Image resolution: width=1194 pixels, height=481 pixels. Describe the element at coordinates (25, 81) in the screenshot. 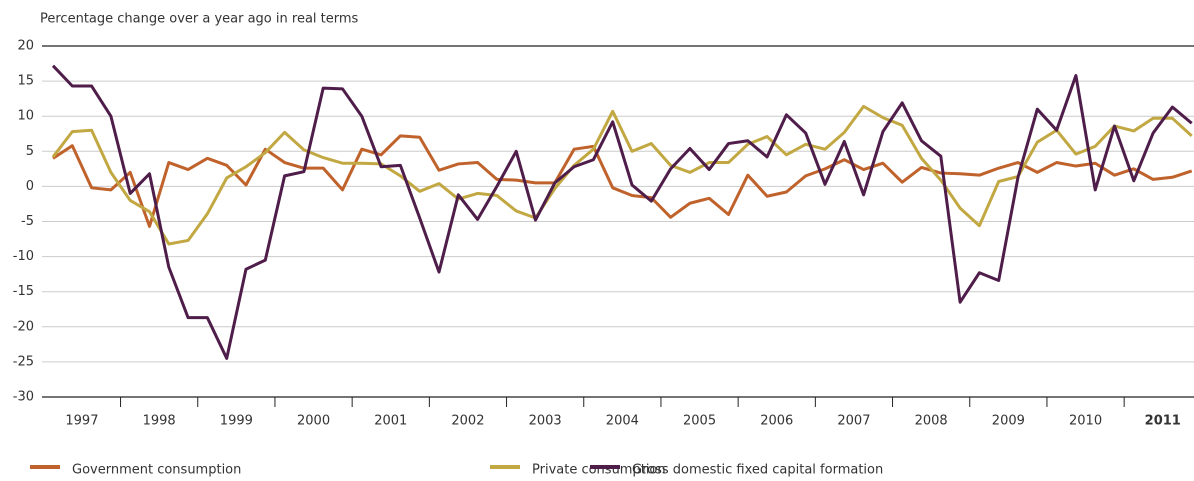

I see `y-tick-label: 15` at that location.